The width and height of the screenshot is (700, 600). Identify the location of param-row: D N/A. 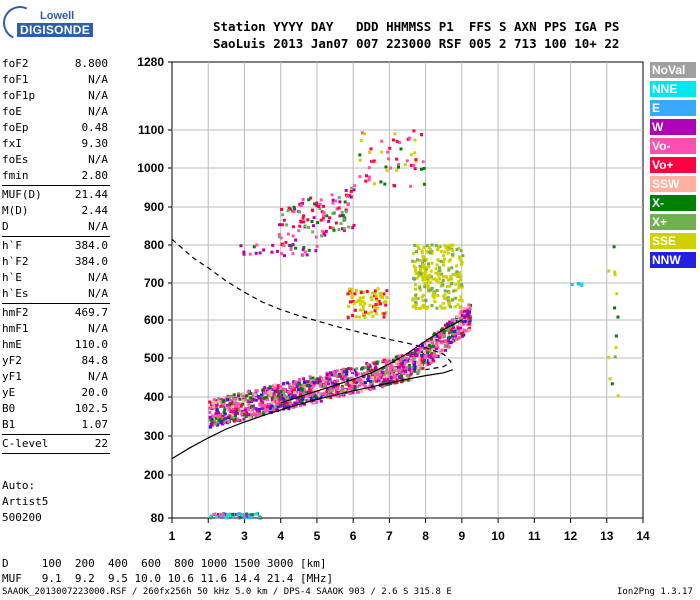
(56, 227).